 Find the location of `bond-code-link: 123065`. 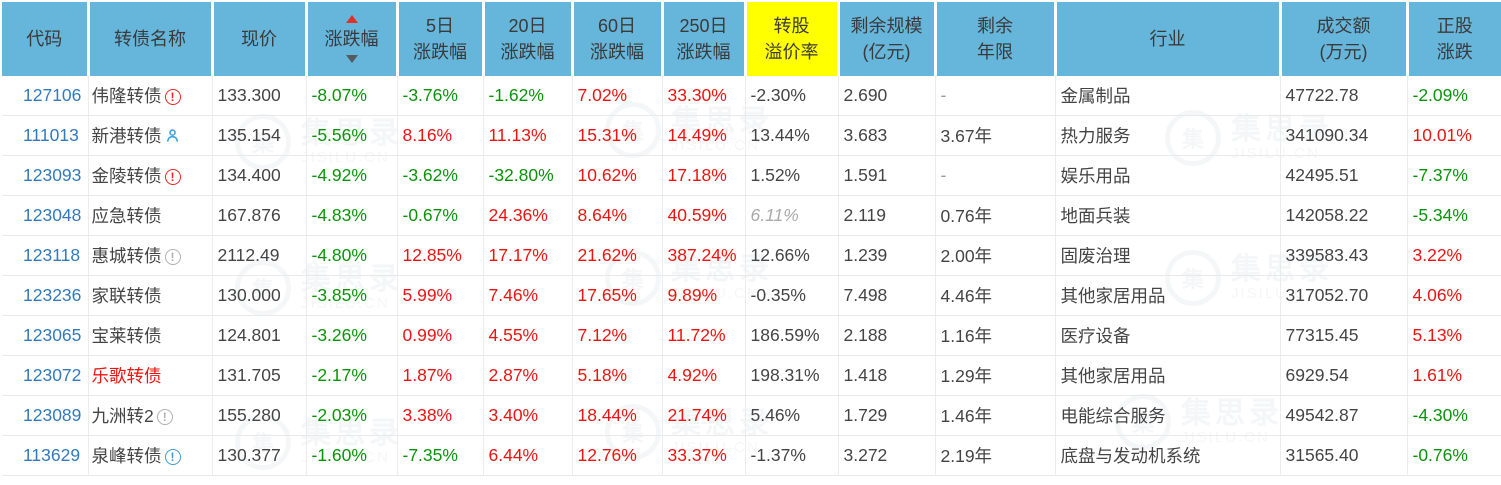

bond-code-link: 123065 is located at coordinates (45, 335).